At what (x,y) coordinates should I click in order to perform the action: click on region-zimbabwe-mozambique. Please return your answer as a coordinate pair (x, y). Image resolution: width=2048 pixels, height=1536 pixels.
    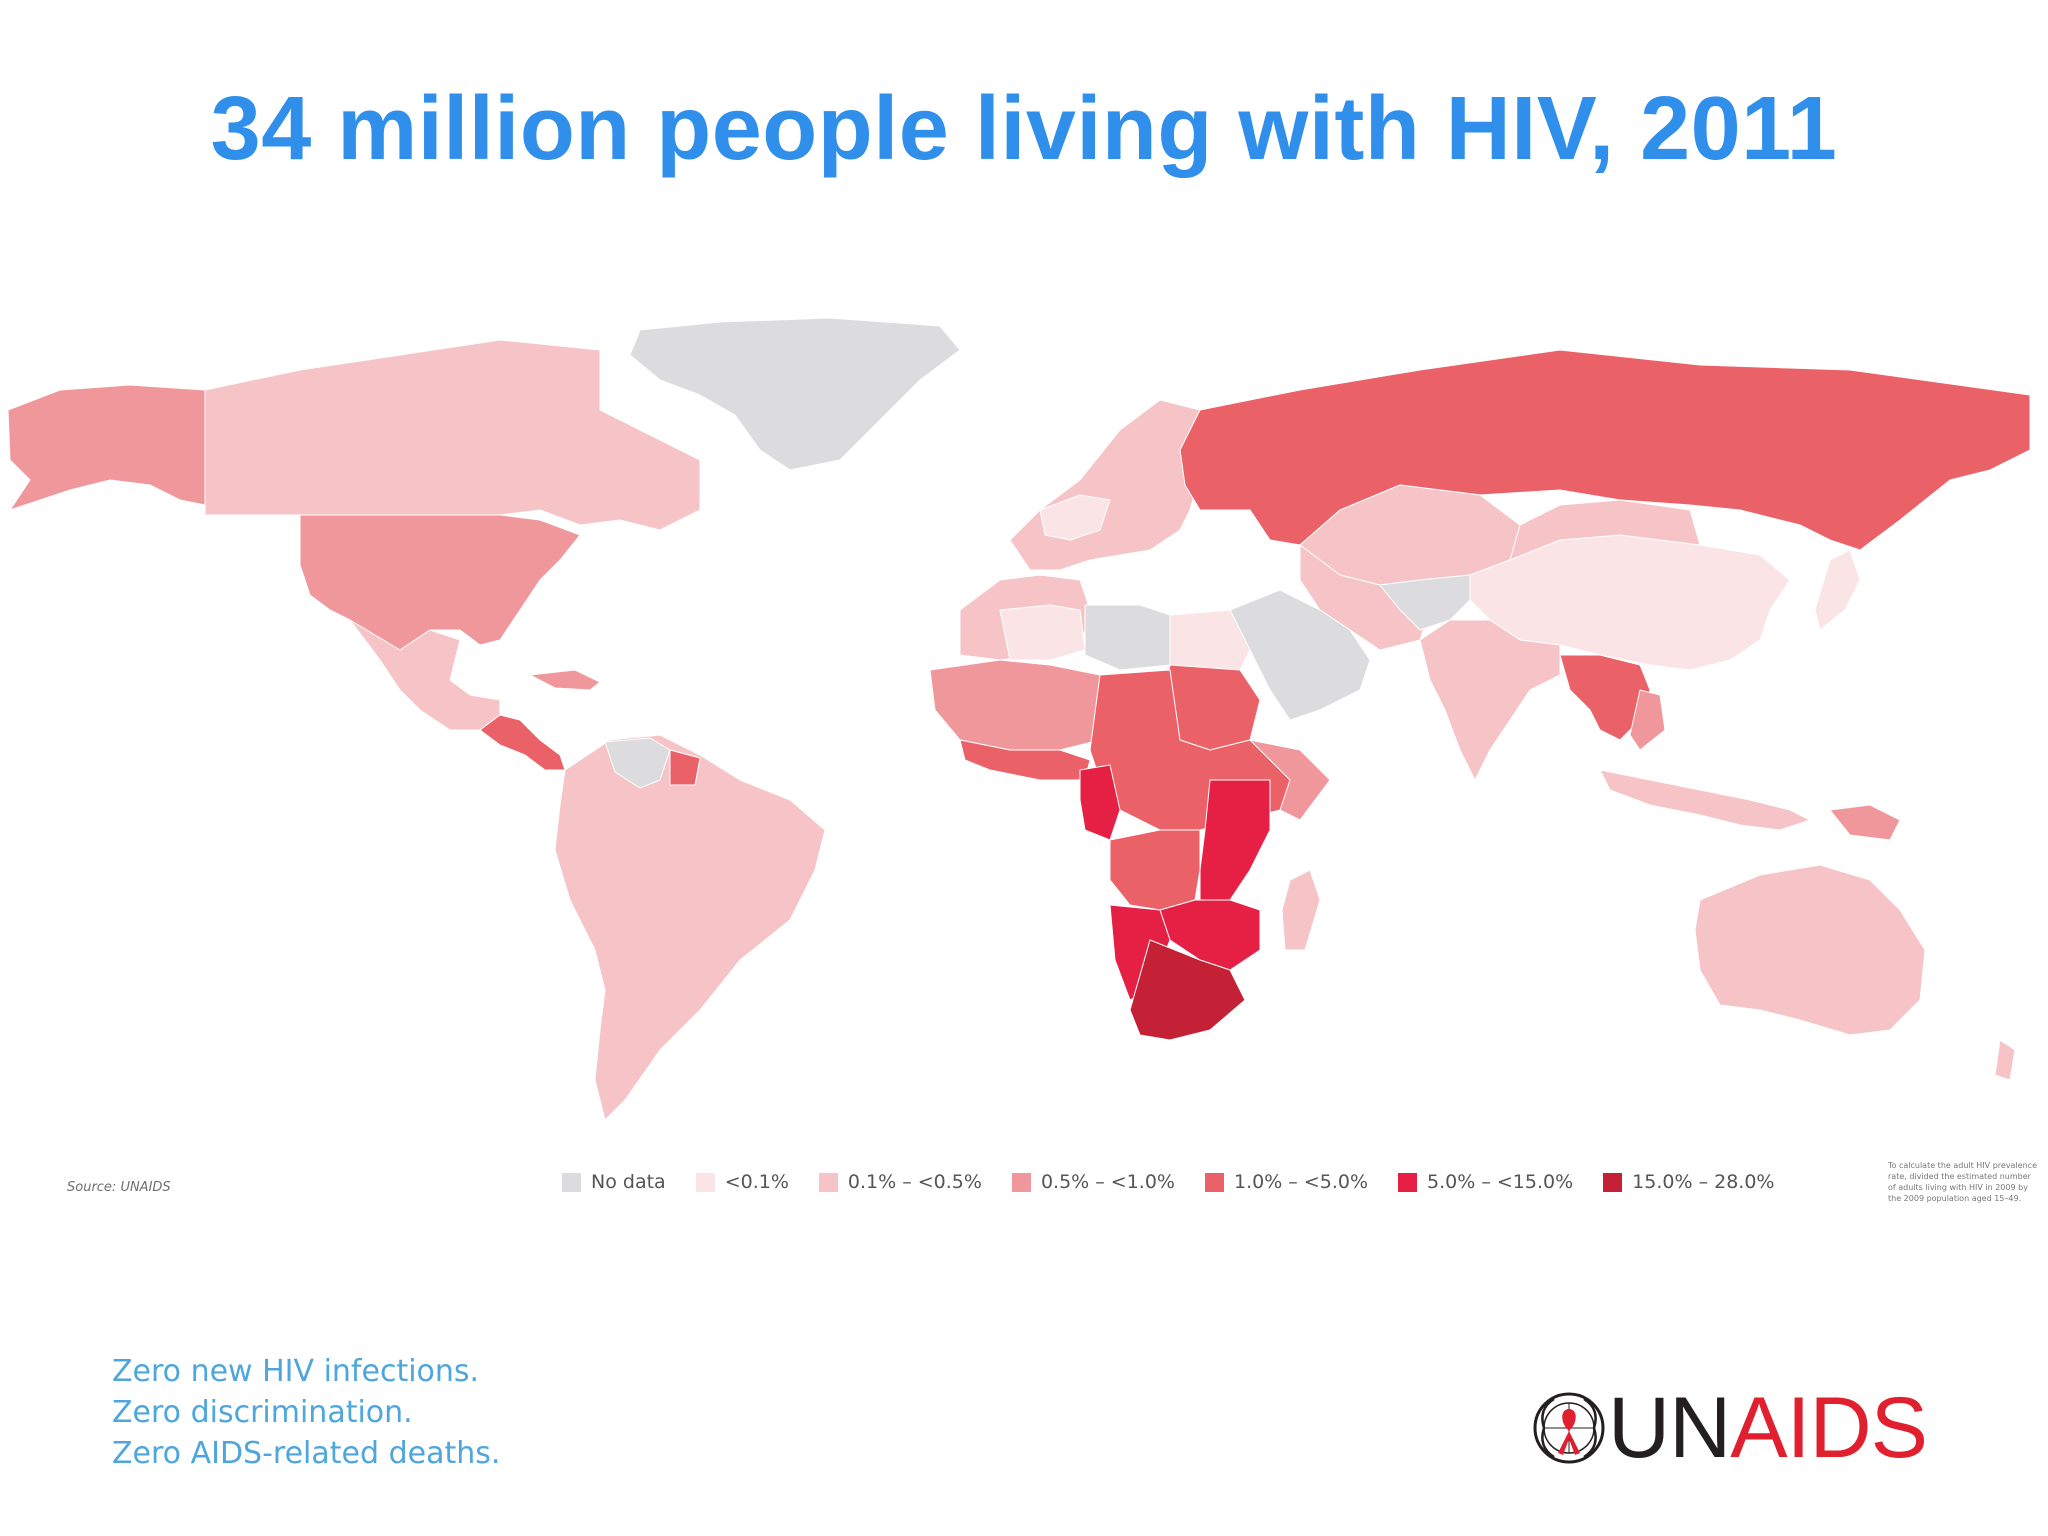
    Looking at the image, I should click on (1210, 935).